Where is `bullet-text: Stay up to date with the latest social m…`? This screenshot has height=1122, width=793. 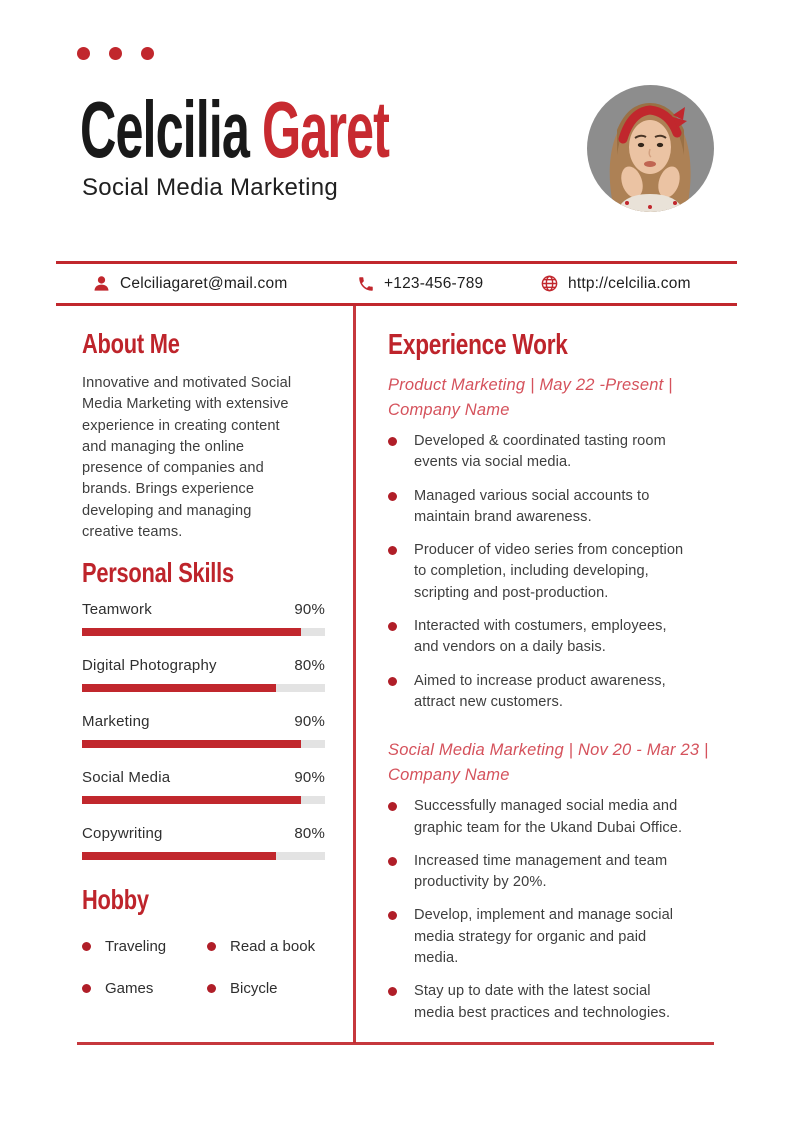 bullet-text: Stay up to date with the latest social m… is located at coordinates (542, 1002).